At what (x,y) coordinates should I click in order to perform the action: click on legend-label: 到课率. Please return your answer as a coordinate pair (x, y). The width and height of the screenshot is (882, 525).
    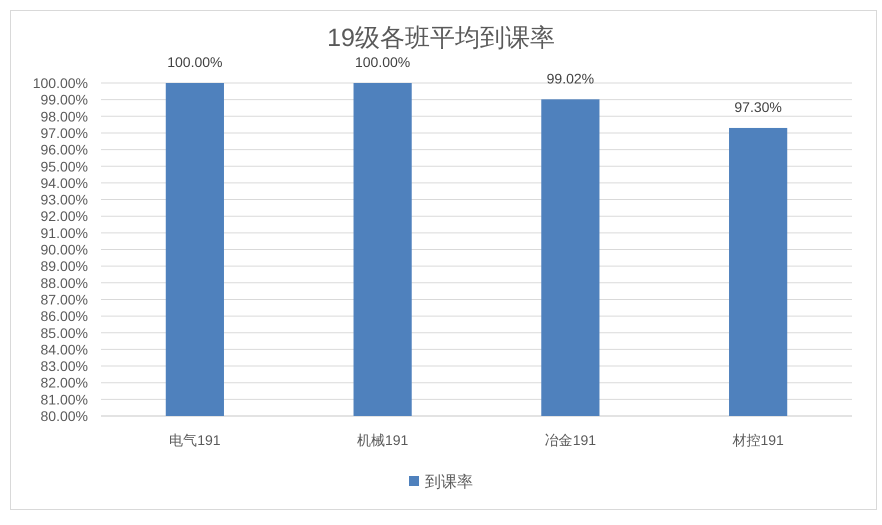
    Looking at the image, I should click on (449, 482).